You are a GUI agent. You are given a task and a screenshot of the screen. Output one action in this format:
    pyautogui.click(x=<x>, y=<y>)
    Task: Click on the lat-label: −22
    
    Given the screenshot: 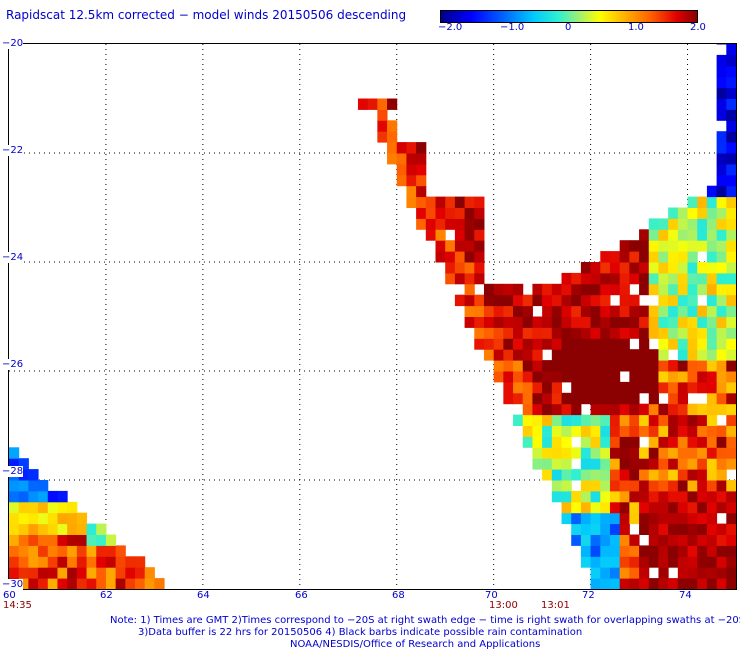 What is the action you would take?
    pyautogui.click(x=13, y=150)
    